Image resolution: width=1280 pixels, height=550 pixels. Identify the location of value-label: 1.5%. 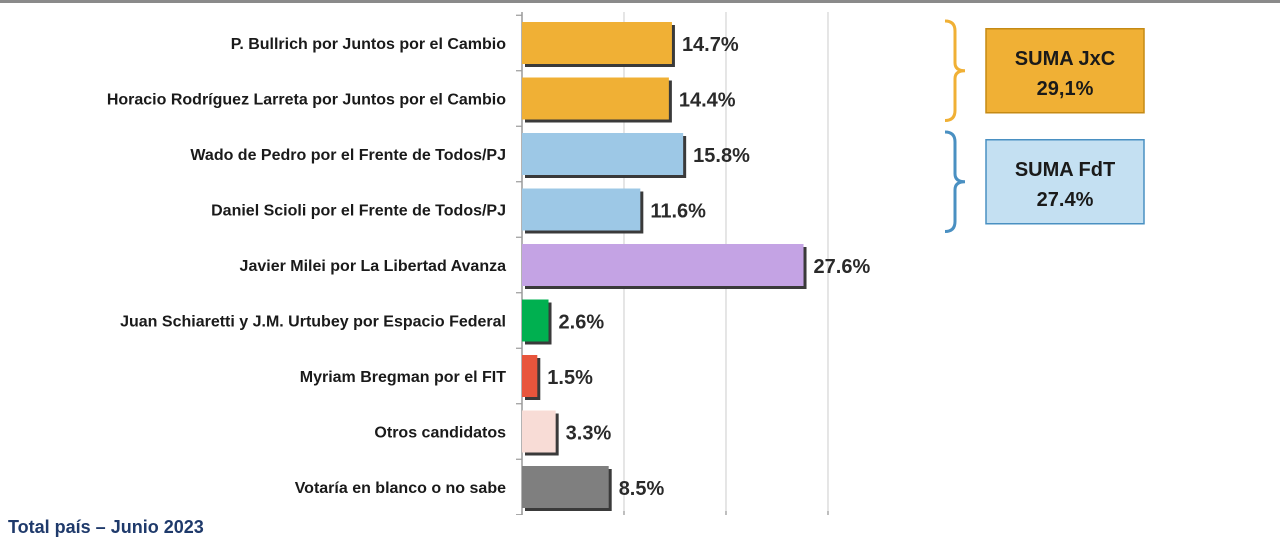
(570, 378).